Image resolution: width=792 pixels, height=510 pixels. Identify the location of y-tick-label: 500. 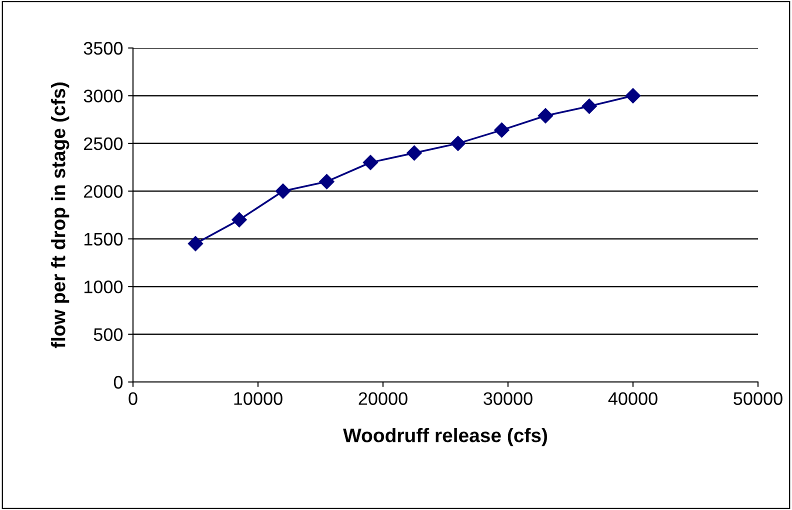
(108, 335).